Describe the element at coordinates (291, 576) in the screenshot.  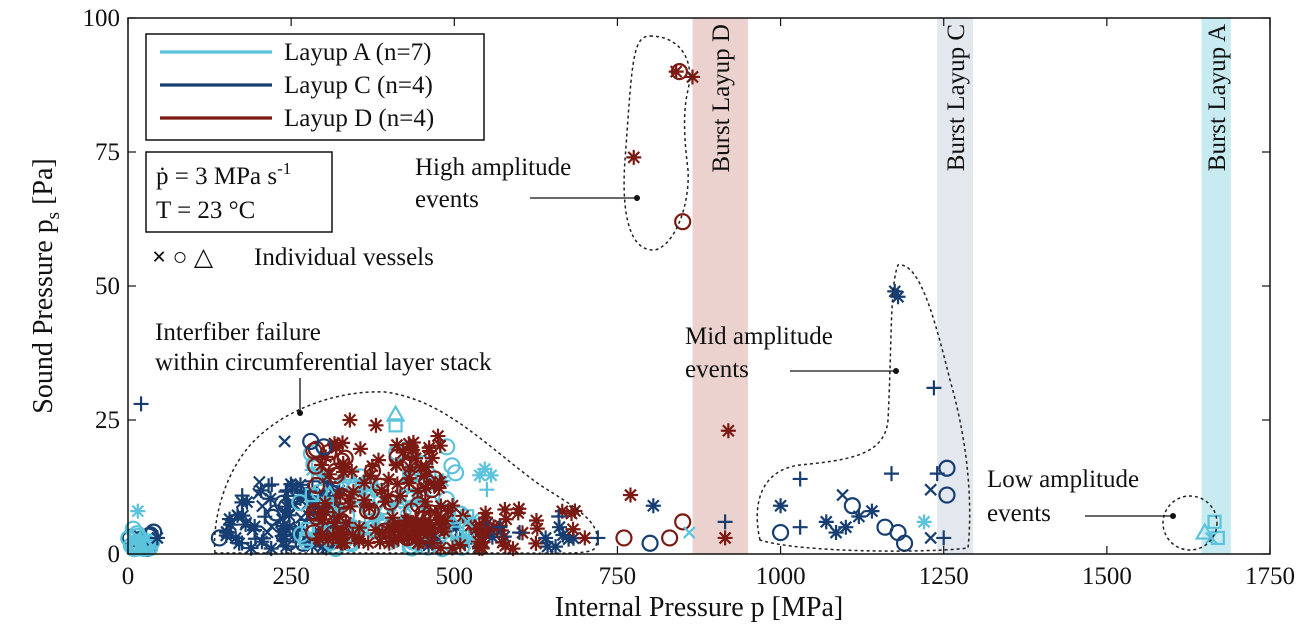
I see `x-tick-label-1: 250` at that location.